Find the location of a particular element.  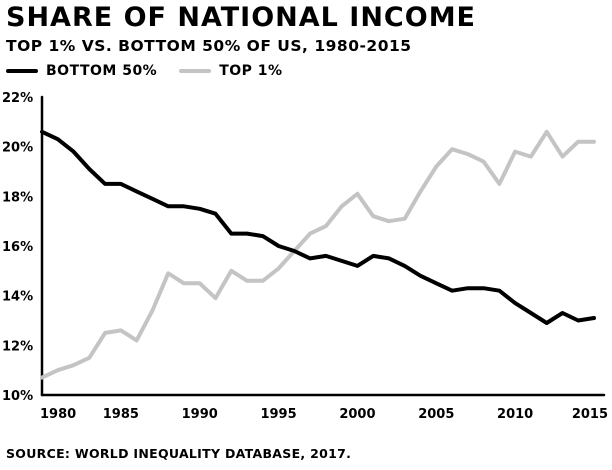

x-tick-label: 2015 is located at coordinates (590, 414).